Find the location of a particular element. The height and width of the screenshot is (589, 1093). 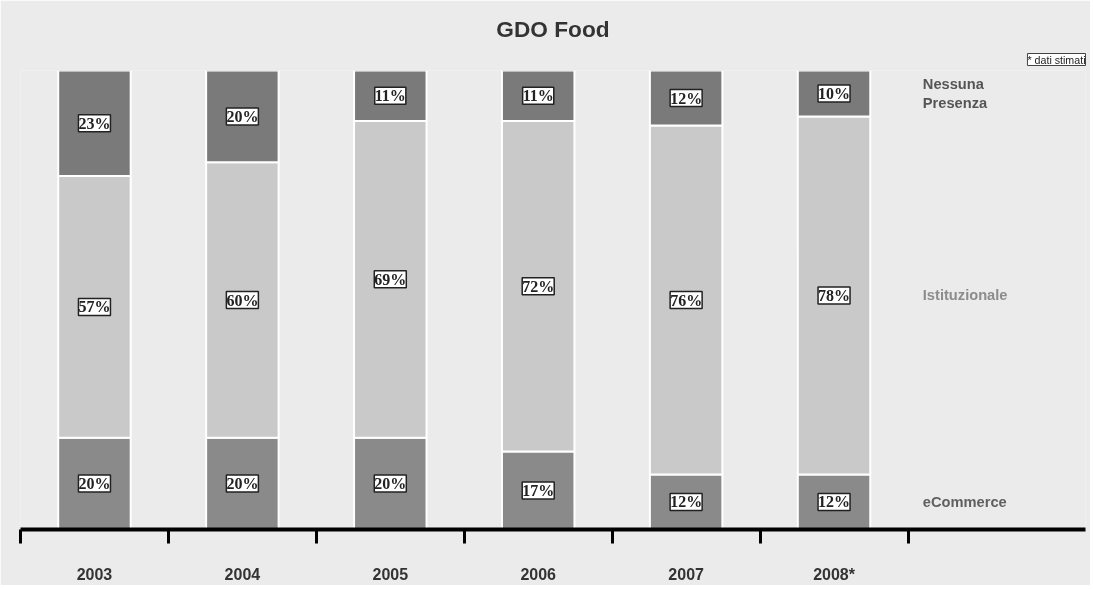

text: * dati stimati is located at coordinates (1056, 59).